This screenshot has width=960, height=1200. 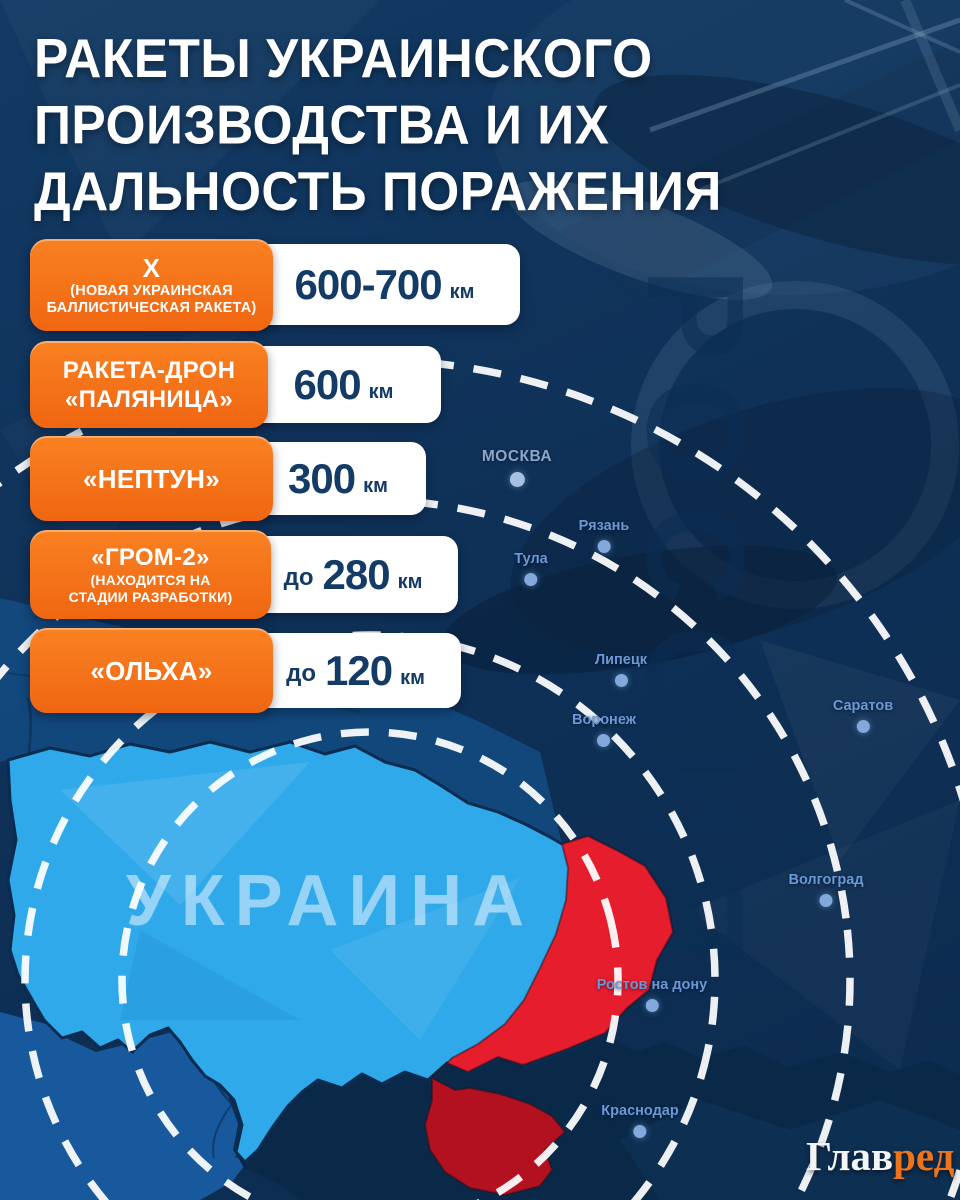 I want to click on city-label: Саратов, so click(x=863, y=706).